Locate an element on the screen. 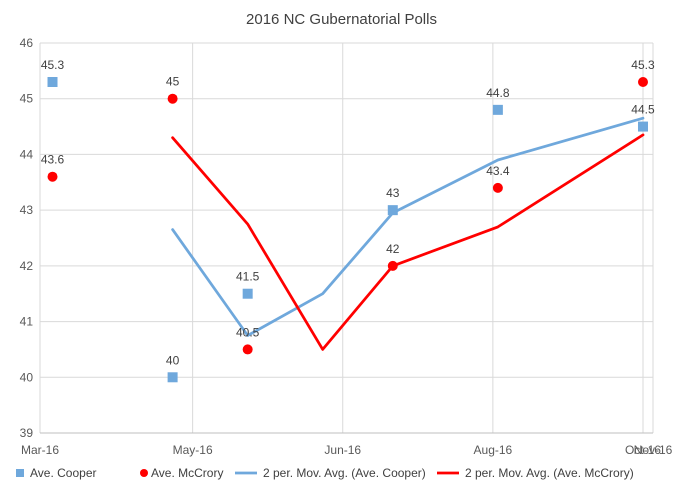  y-tick-label: 43 is located at coordinates (27, 210).